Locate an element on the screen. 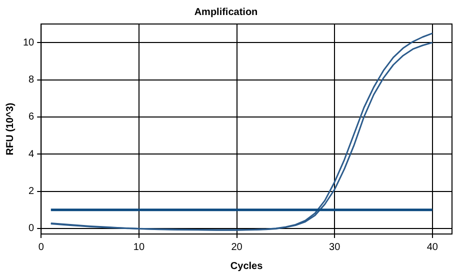 The width and height of the screenshot is (464, 276). x-tick-label: 40 is located at coordinates (432, 247).